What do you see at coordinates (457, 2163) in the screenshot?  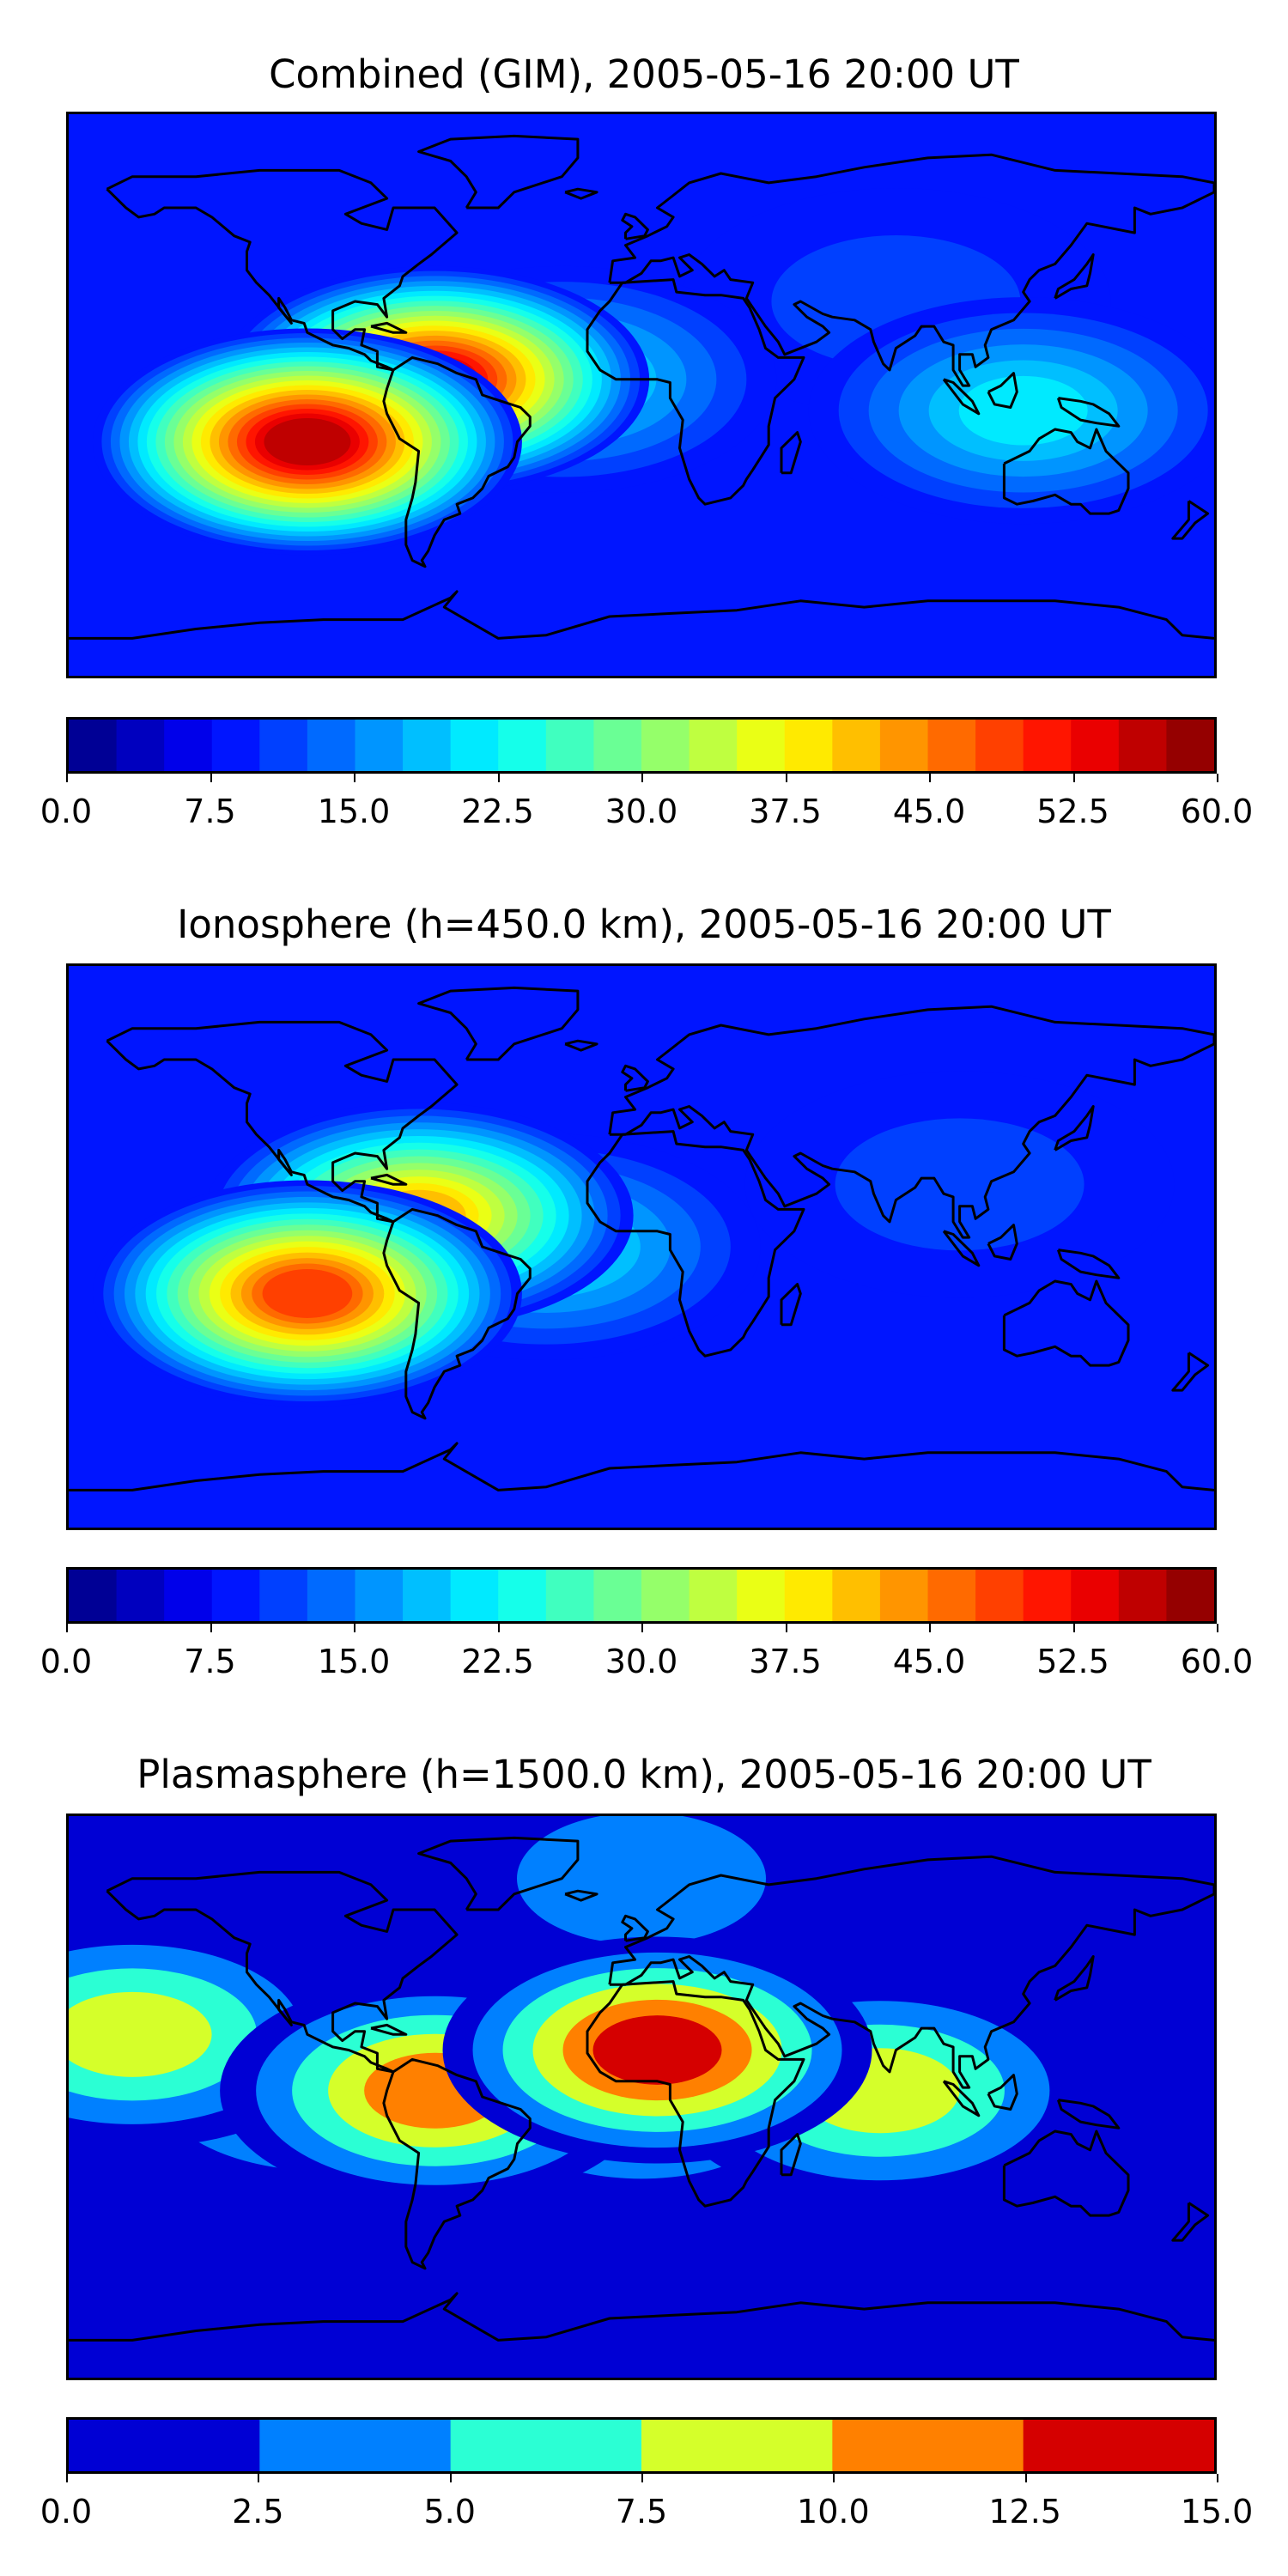 I see `south-america-coastline` at bounding box center [457, 2163].